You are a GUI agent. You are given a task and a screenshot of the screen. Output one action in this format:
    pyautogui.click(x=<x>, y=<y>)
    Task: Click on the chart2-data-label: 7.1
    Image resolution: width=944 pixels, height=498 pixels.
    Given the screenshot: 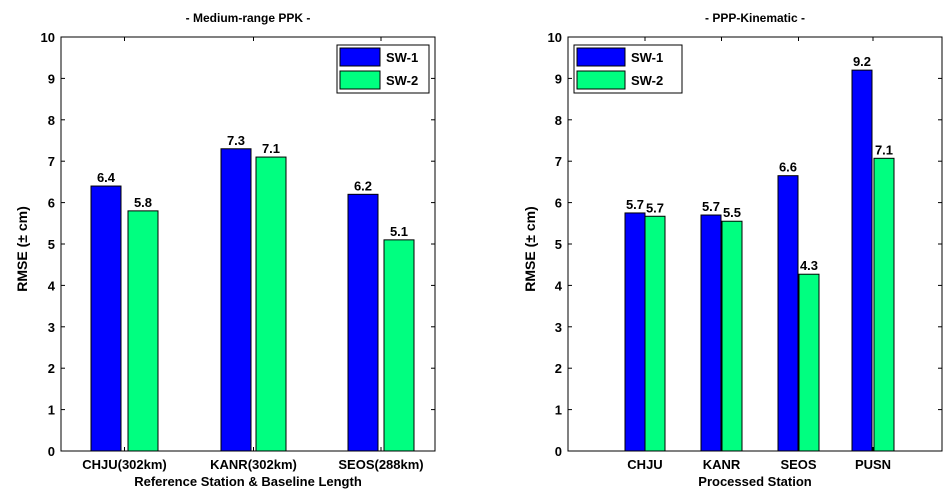 What is the action you would take?
    pyautogui.click(x=884, y=149)
    